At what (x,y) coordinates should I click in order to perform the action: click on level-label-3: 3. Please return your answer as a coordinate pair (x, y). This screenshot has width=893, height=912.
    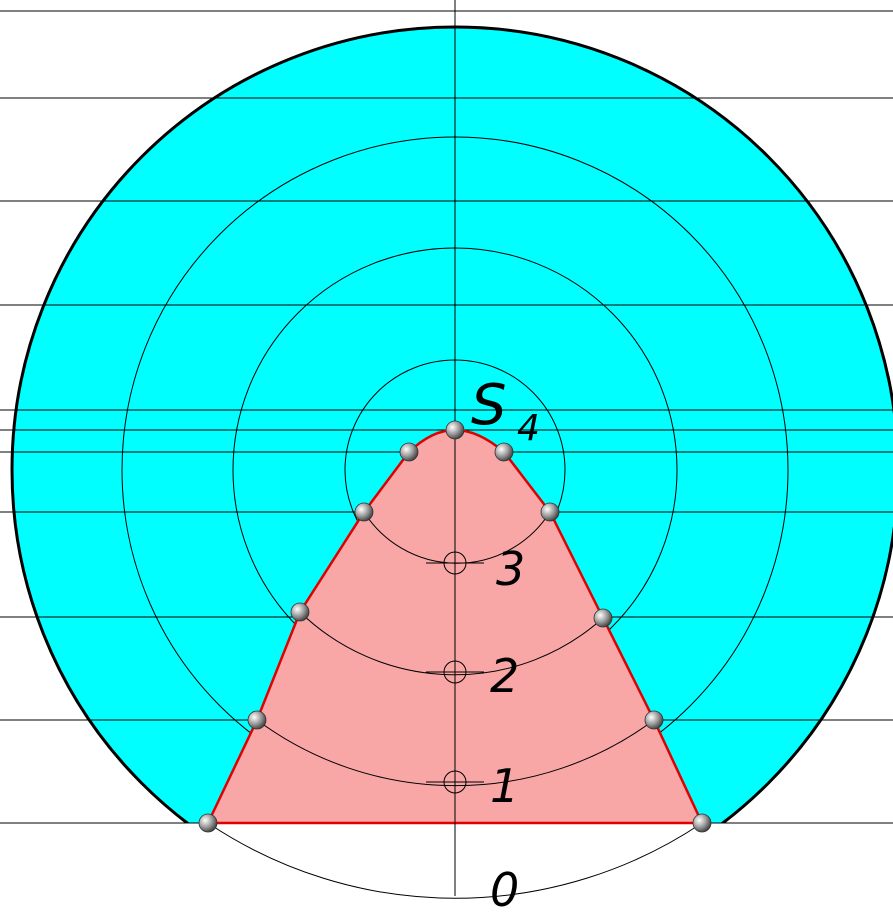
    Looking at the image, I should click on (510, 569).